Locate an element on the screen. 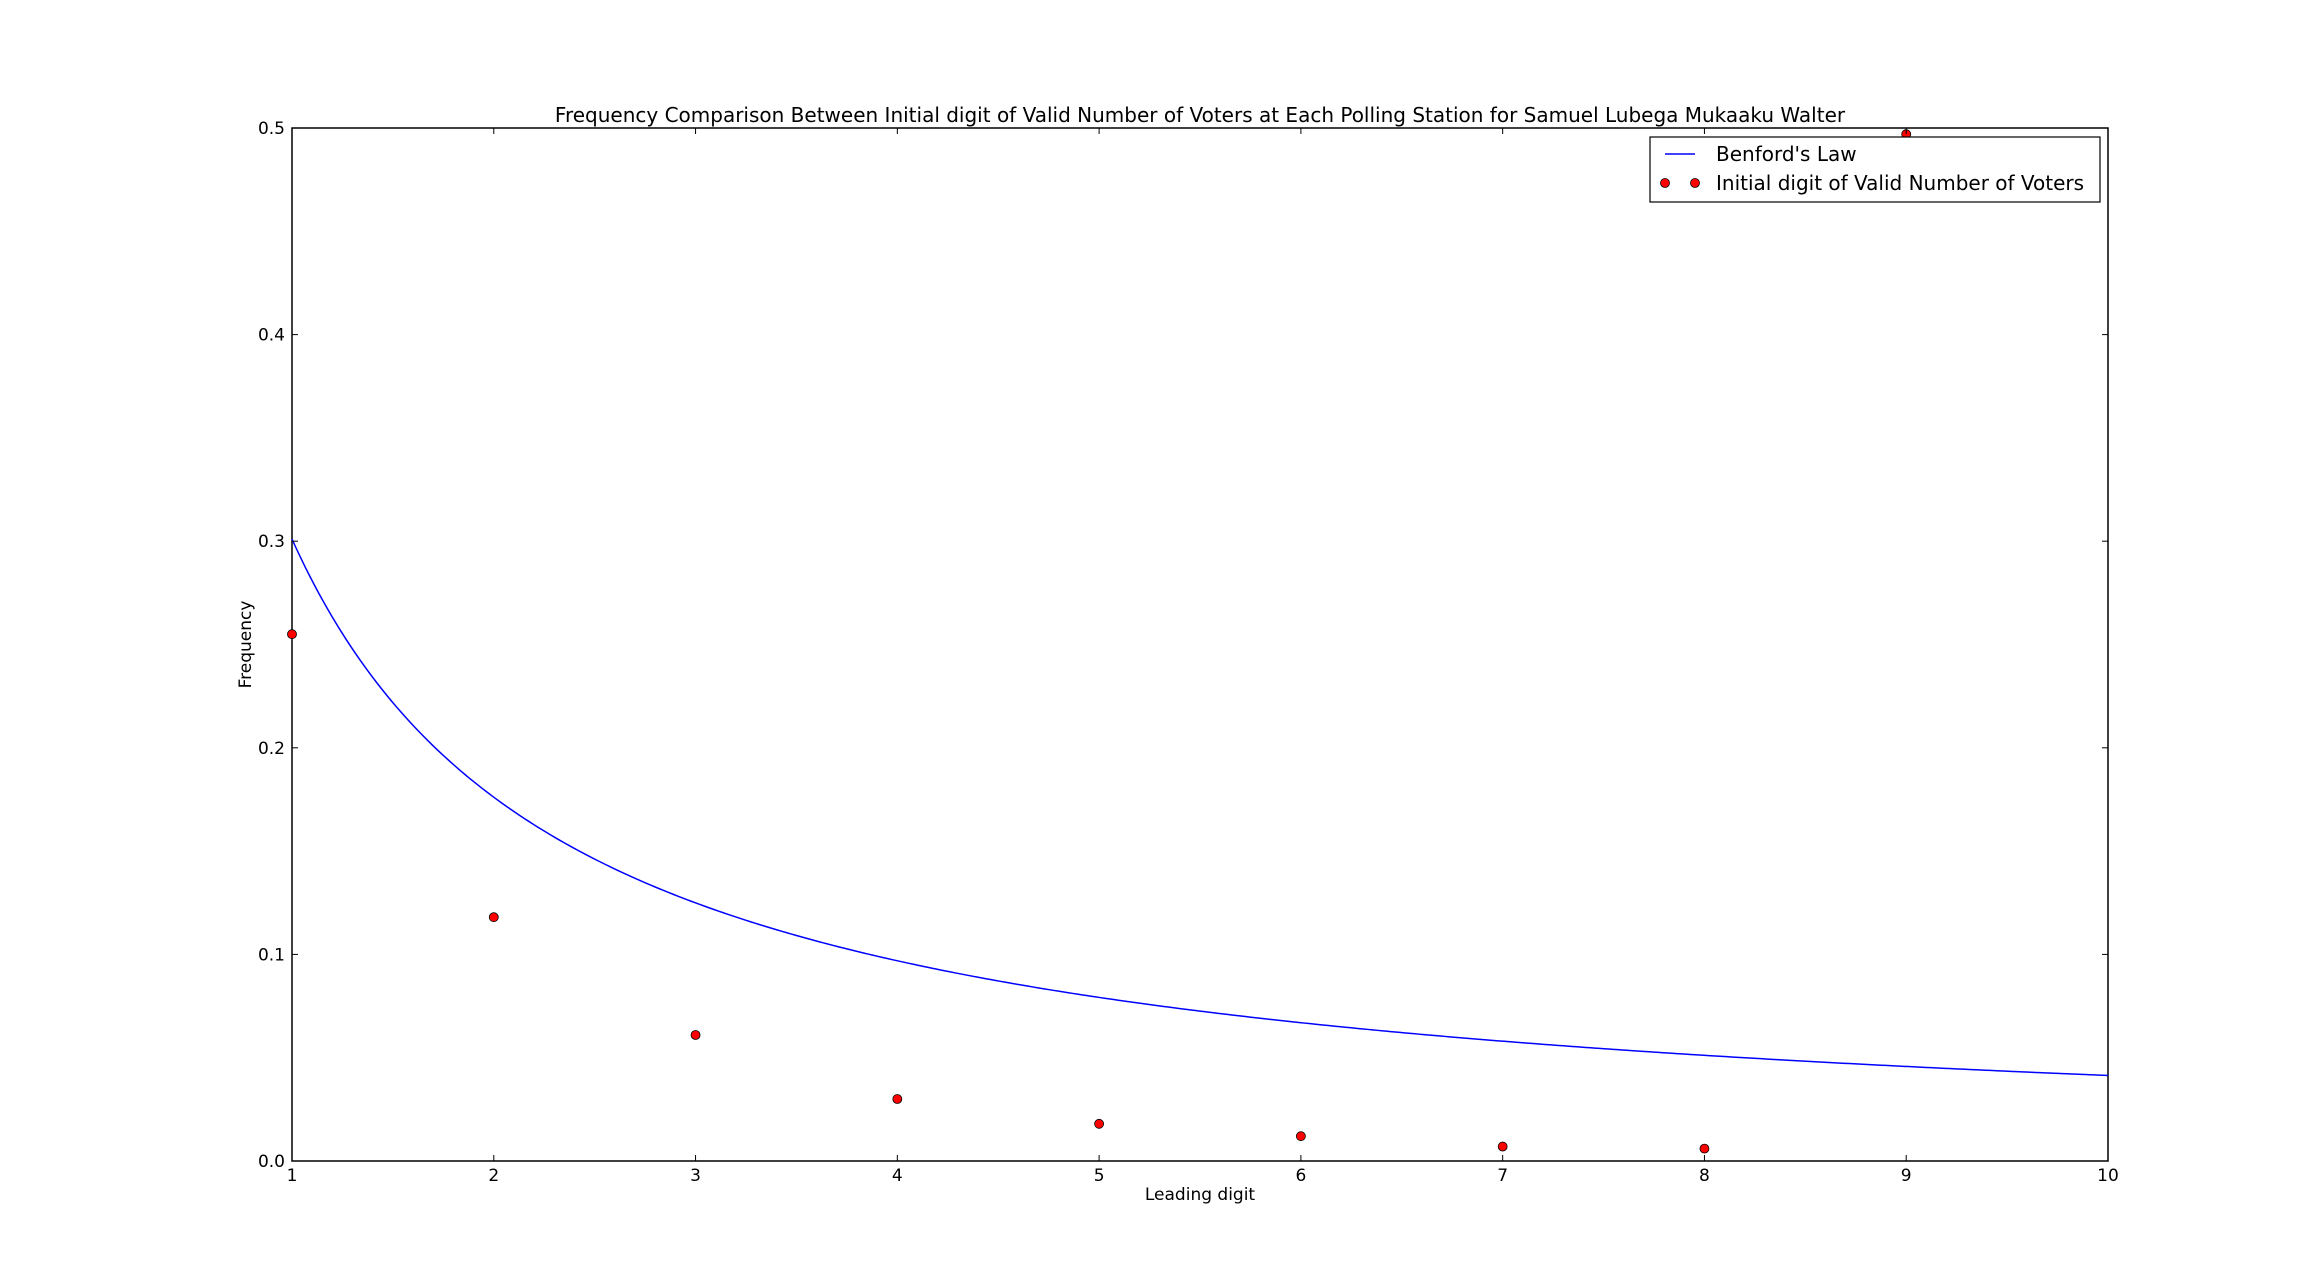  x-tick-label: 3 is located at coordinates (695, 1176).